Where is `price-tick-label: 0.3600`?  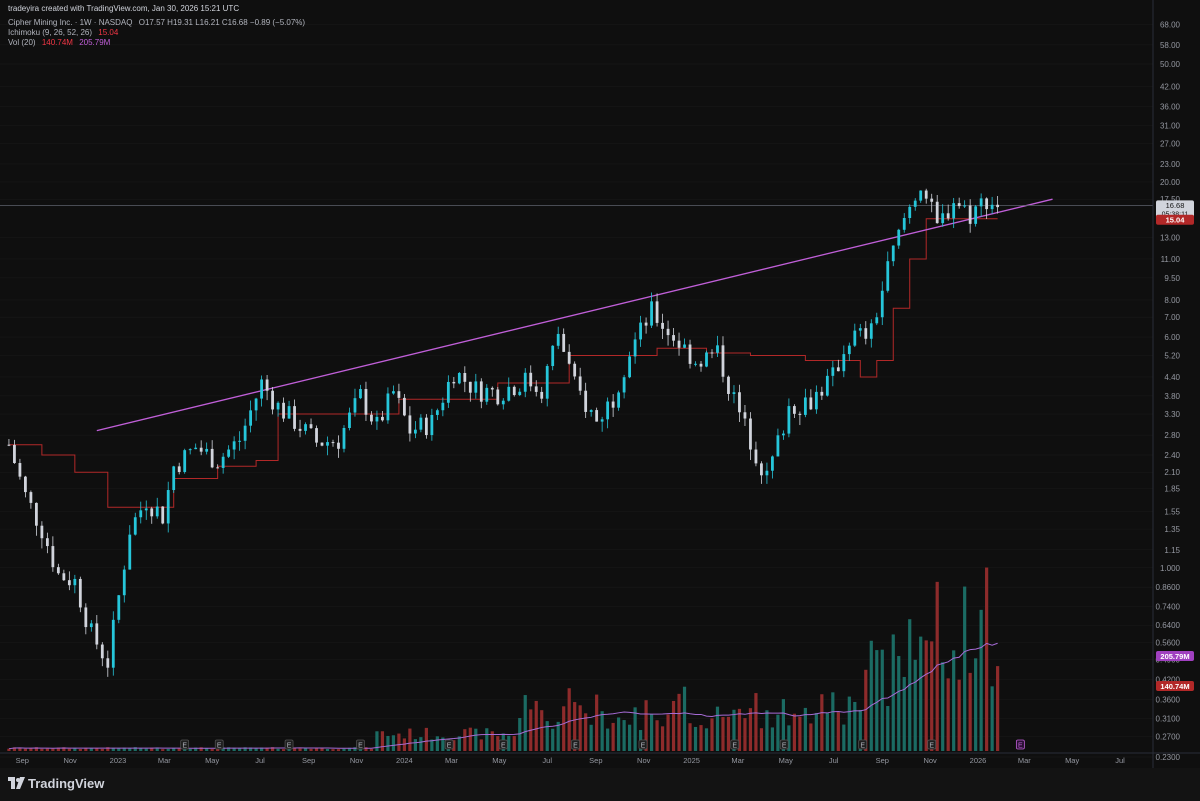
price-tick-label: 0.3600 is located at coordinates (1168, 699).